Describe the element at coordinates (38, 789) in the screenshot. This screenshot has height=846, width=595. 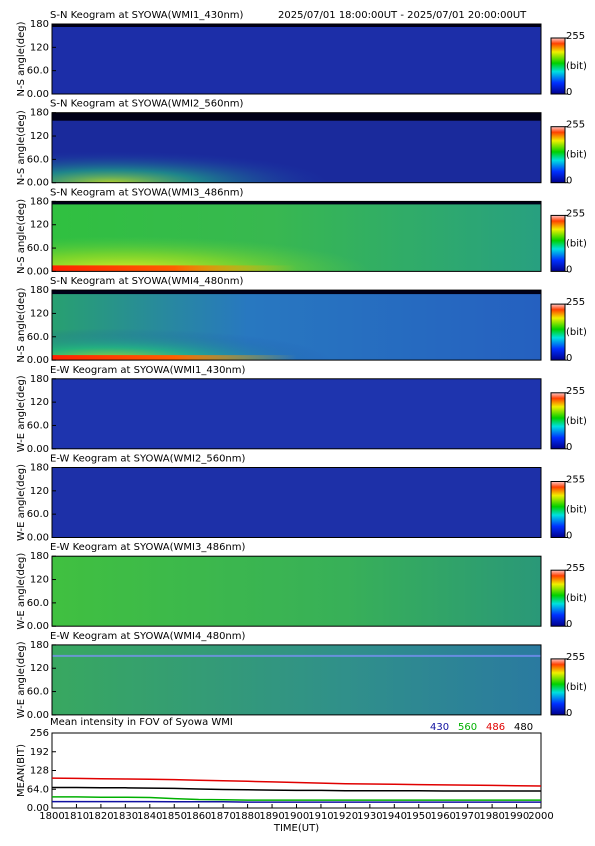
I see `y-tick-label: 64.0` at that location.